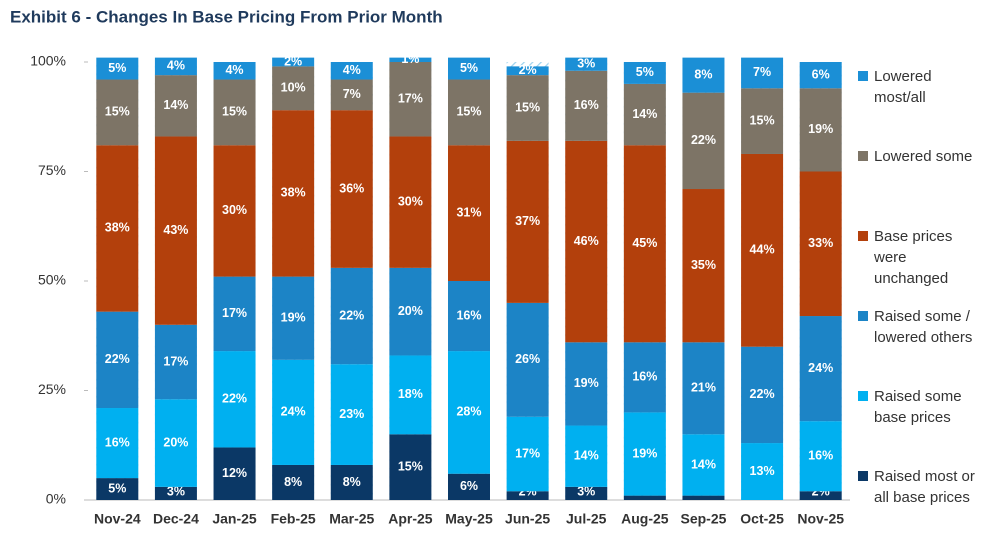  I want to click on value-label: 37%, so click(527, 221).